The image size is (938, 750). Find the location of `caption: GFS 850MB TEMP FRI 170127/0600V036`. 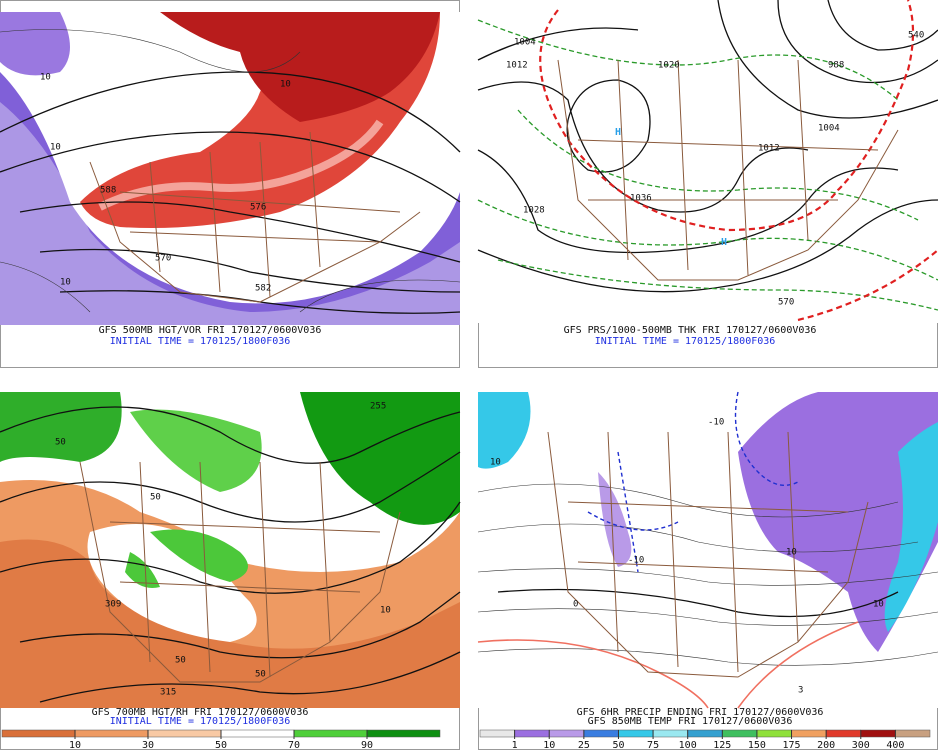

caption: GFS 850MB TEMP FRI 170127/0600V036 is located at coordinates (690, 721).